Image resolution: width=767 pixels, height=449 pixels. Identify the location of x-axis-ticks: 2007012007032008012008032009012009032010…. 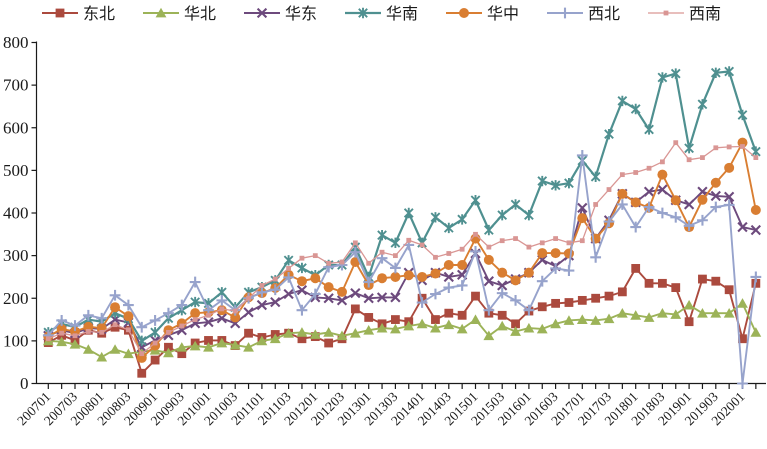
(385, 405).